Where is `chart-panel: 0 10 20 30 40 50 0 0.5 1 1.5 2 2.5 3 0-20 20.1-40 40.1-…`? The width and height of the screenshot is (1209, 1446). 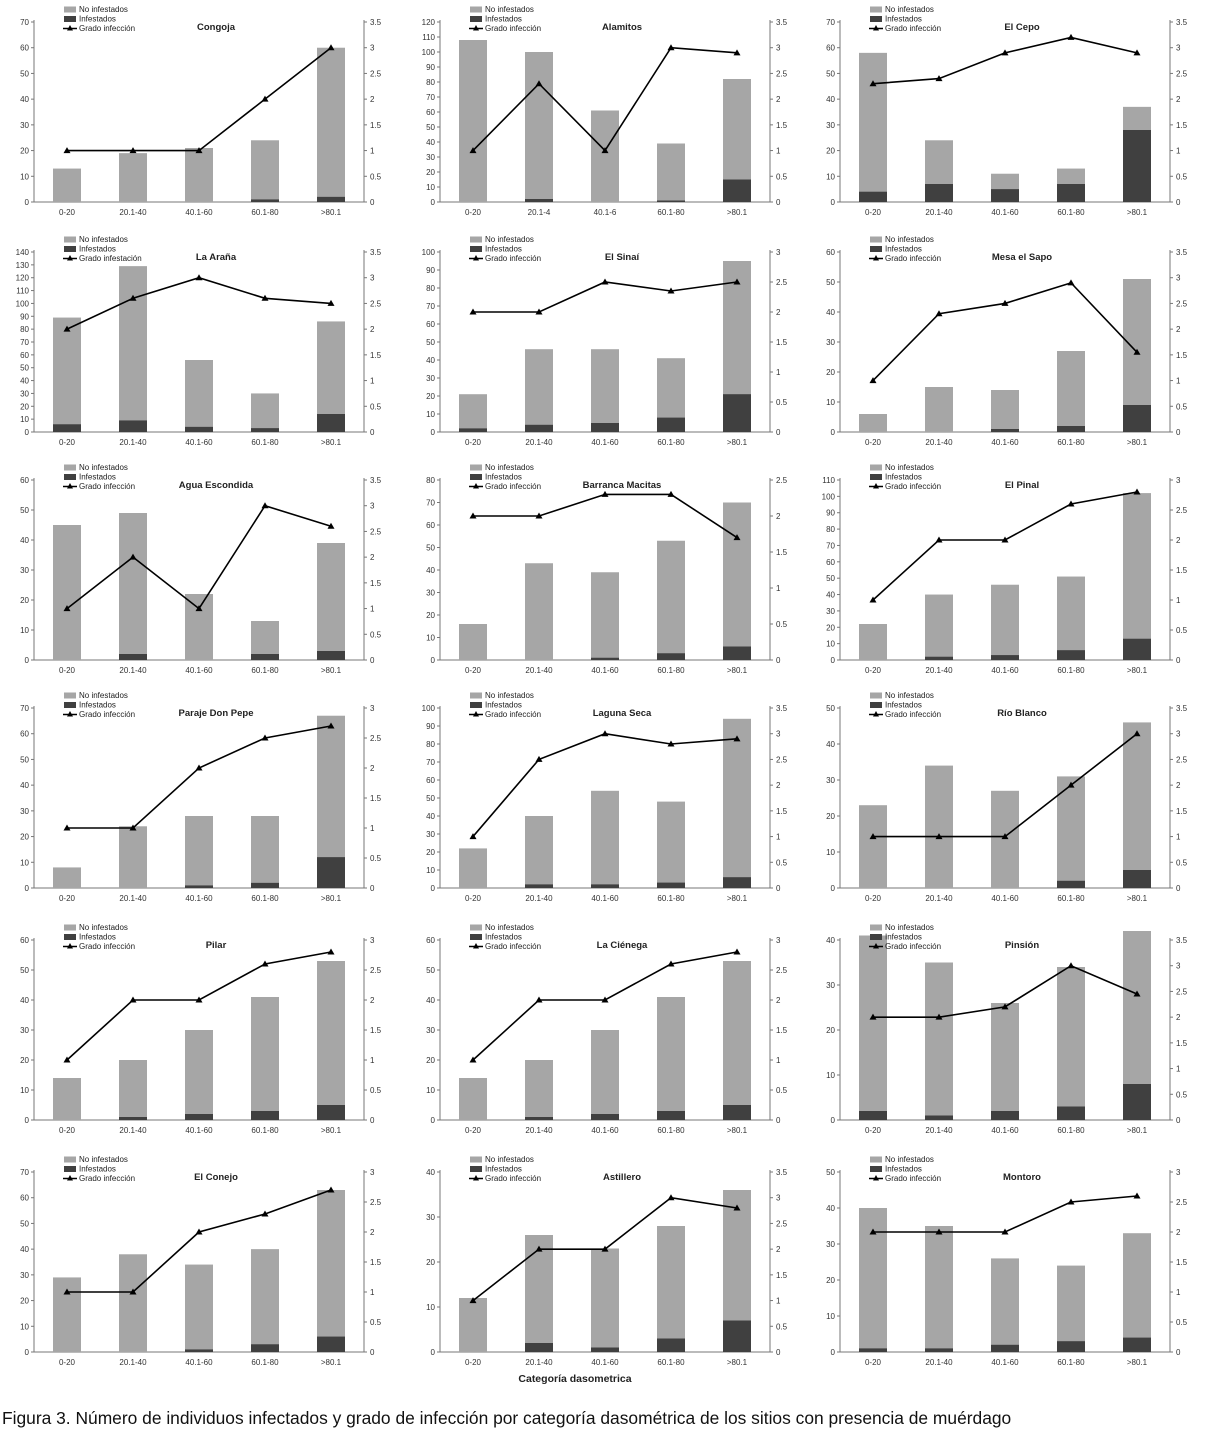
chart-panel: 0 10 20 30 40 50 0 0.5 1 1.5 2 2.5 3 0-20 20.1-40 40.1-… is located at coordinates (1006, 1264).